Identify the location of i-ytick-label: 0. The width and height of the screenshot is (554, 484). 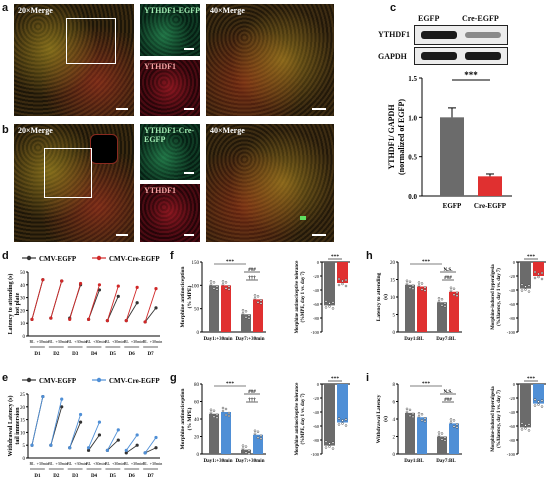
(394, 455).